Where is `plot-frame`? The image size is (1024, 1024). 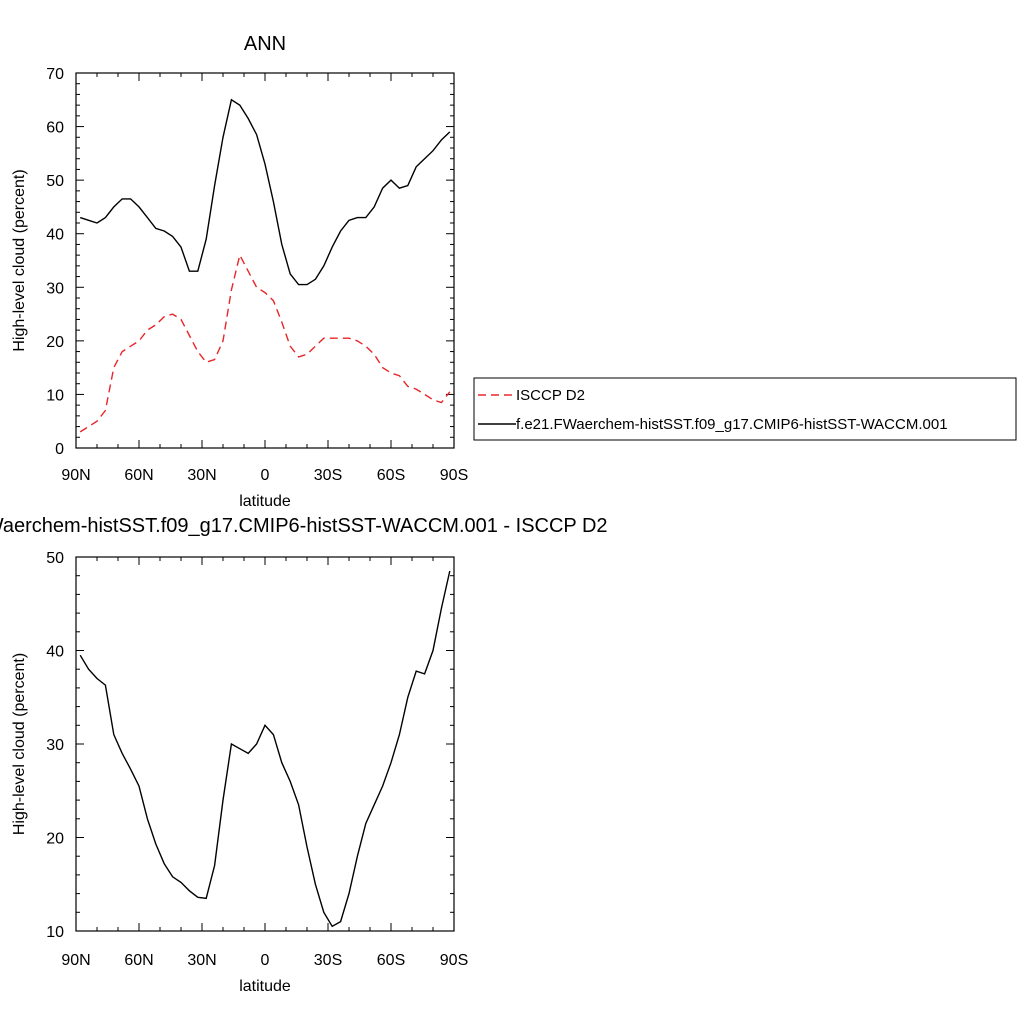 plot-frame is located at coordinates (265, 260).